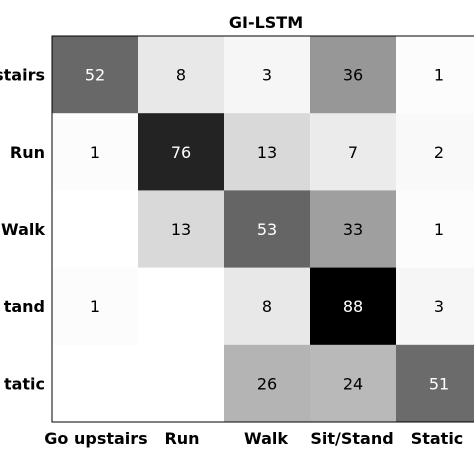 Image resolution: width=474 pixels, height=474 pixels. I want to click on heatmap-cell-label: 7, so click(353, 152).